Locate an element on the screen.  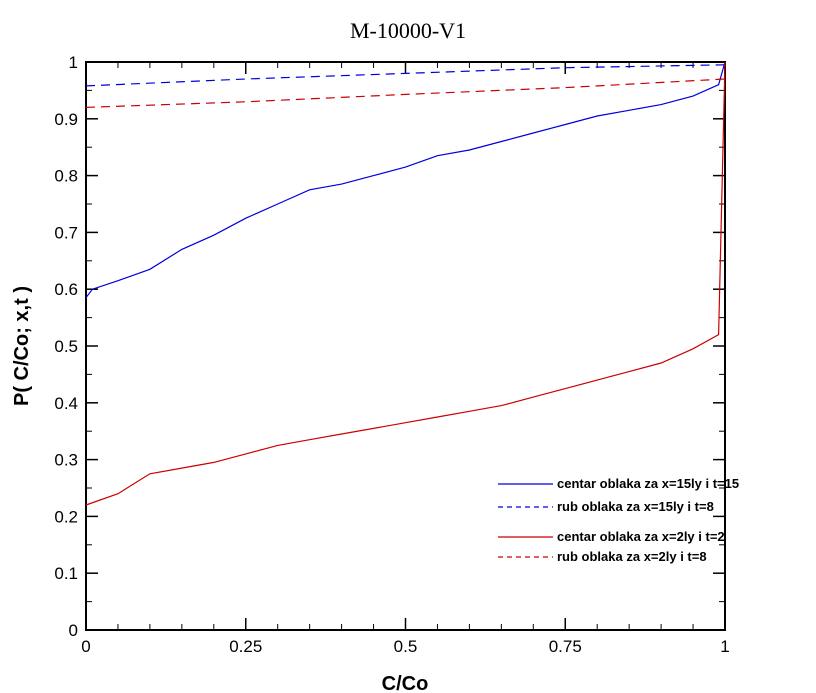
y-tick-label: 0 is located at coordinates (73, 630).